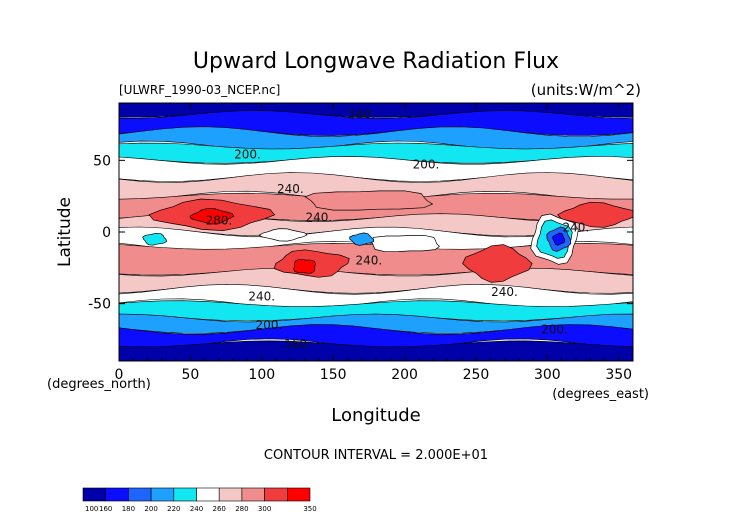 This screenshot has height=532, width=752. I want to click on sahara-core-maximum, so click(212, 216).